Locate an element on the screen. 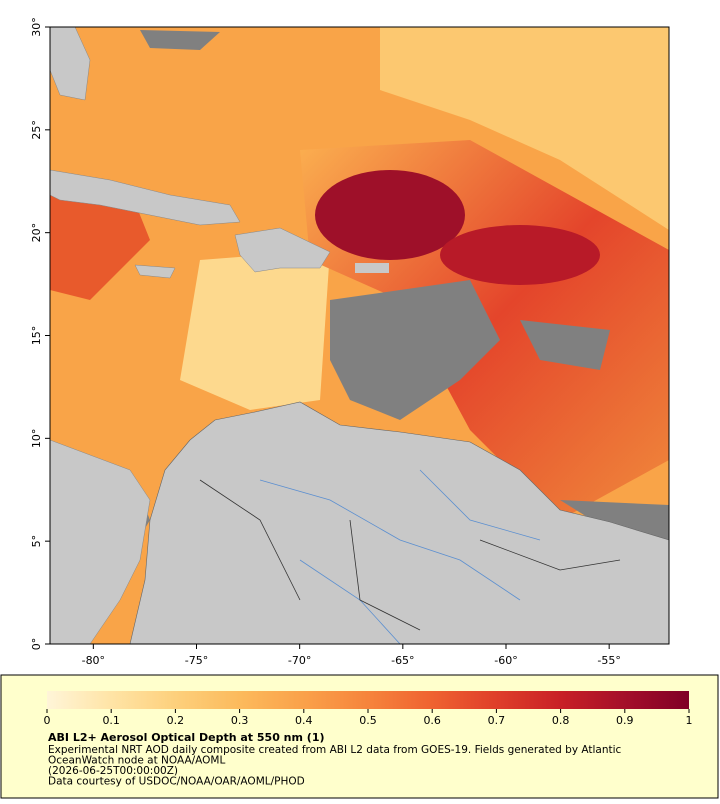  border is located at coordinates (410, 555).